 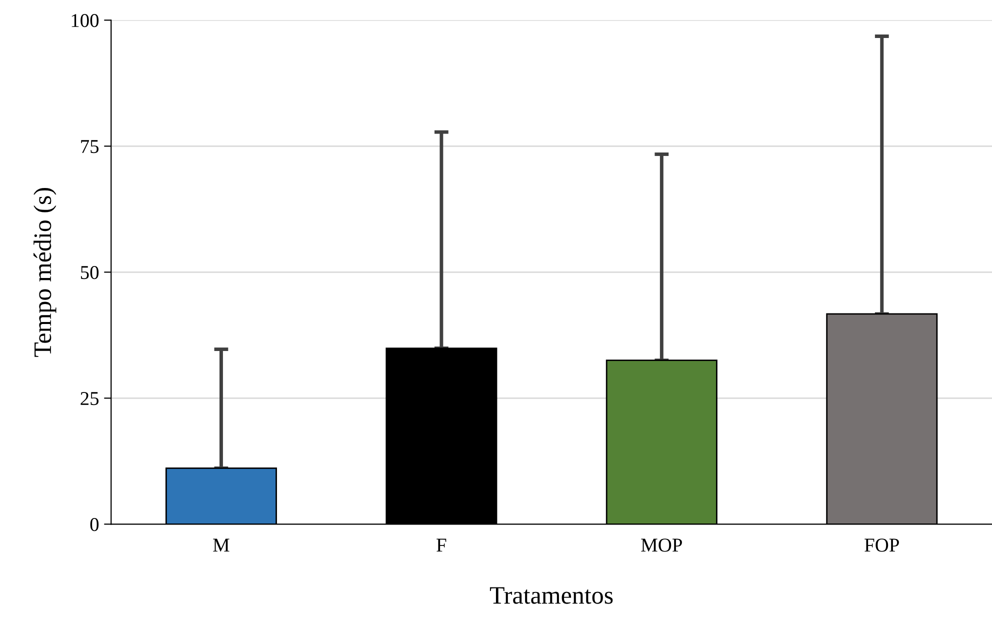 What do you see at coordinates (85, 21) in the screenshot?
I see `y-tick-label: 100` at bounding box center [85, 21].